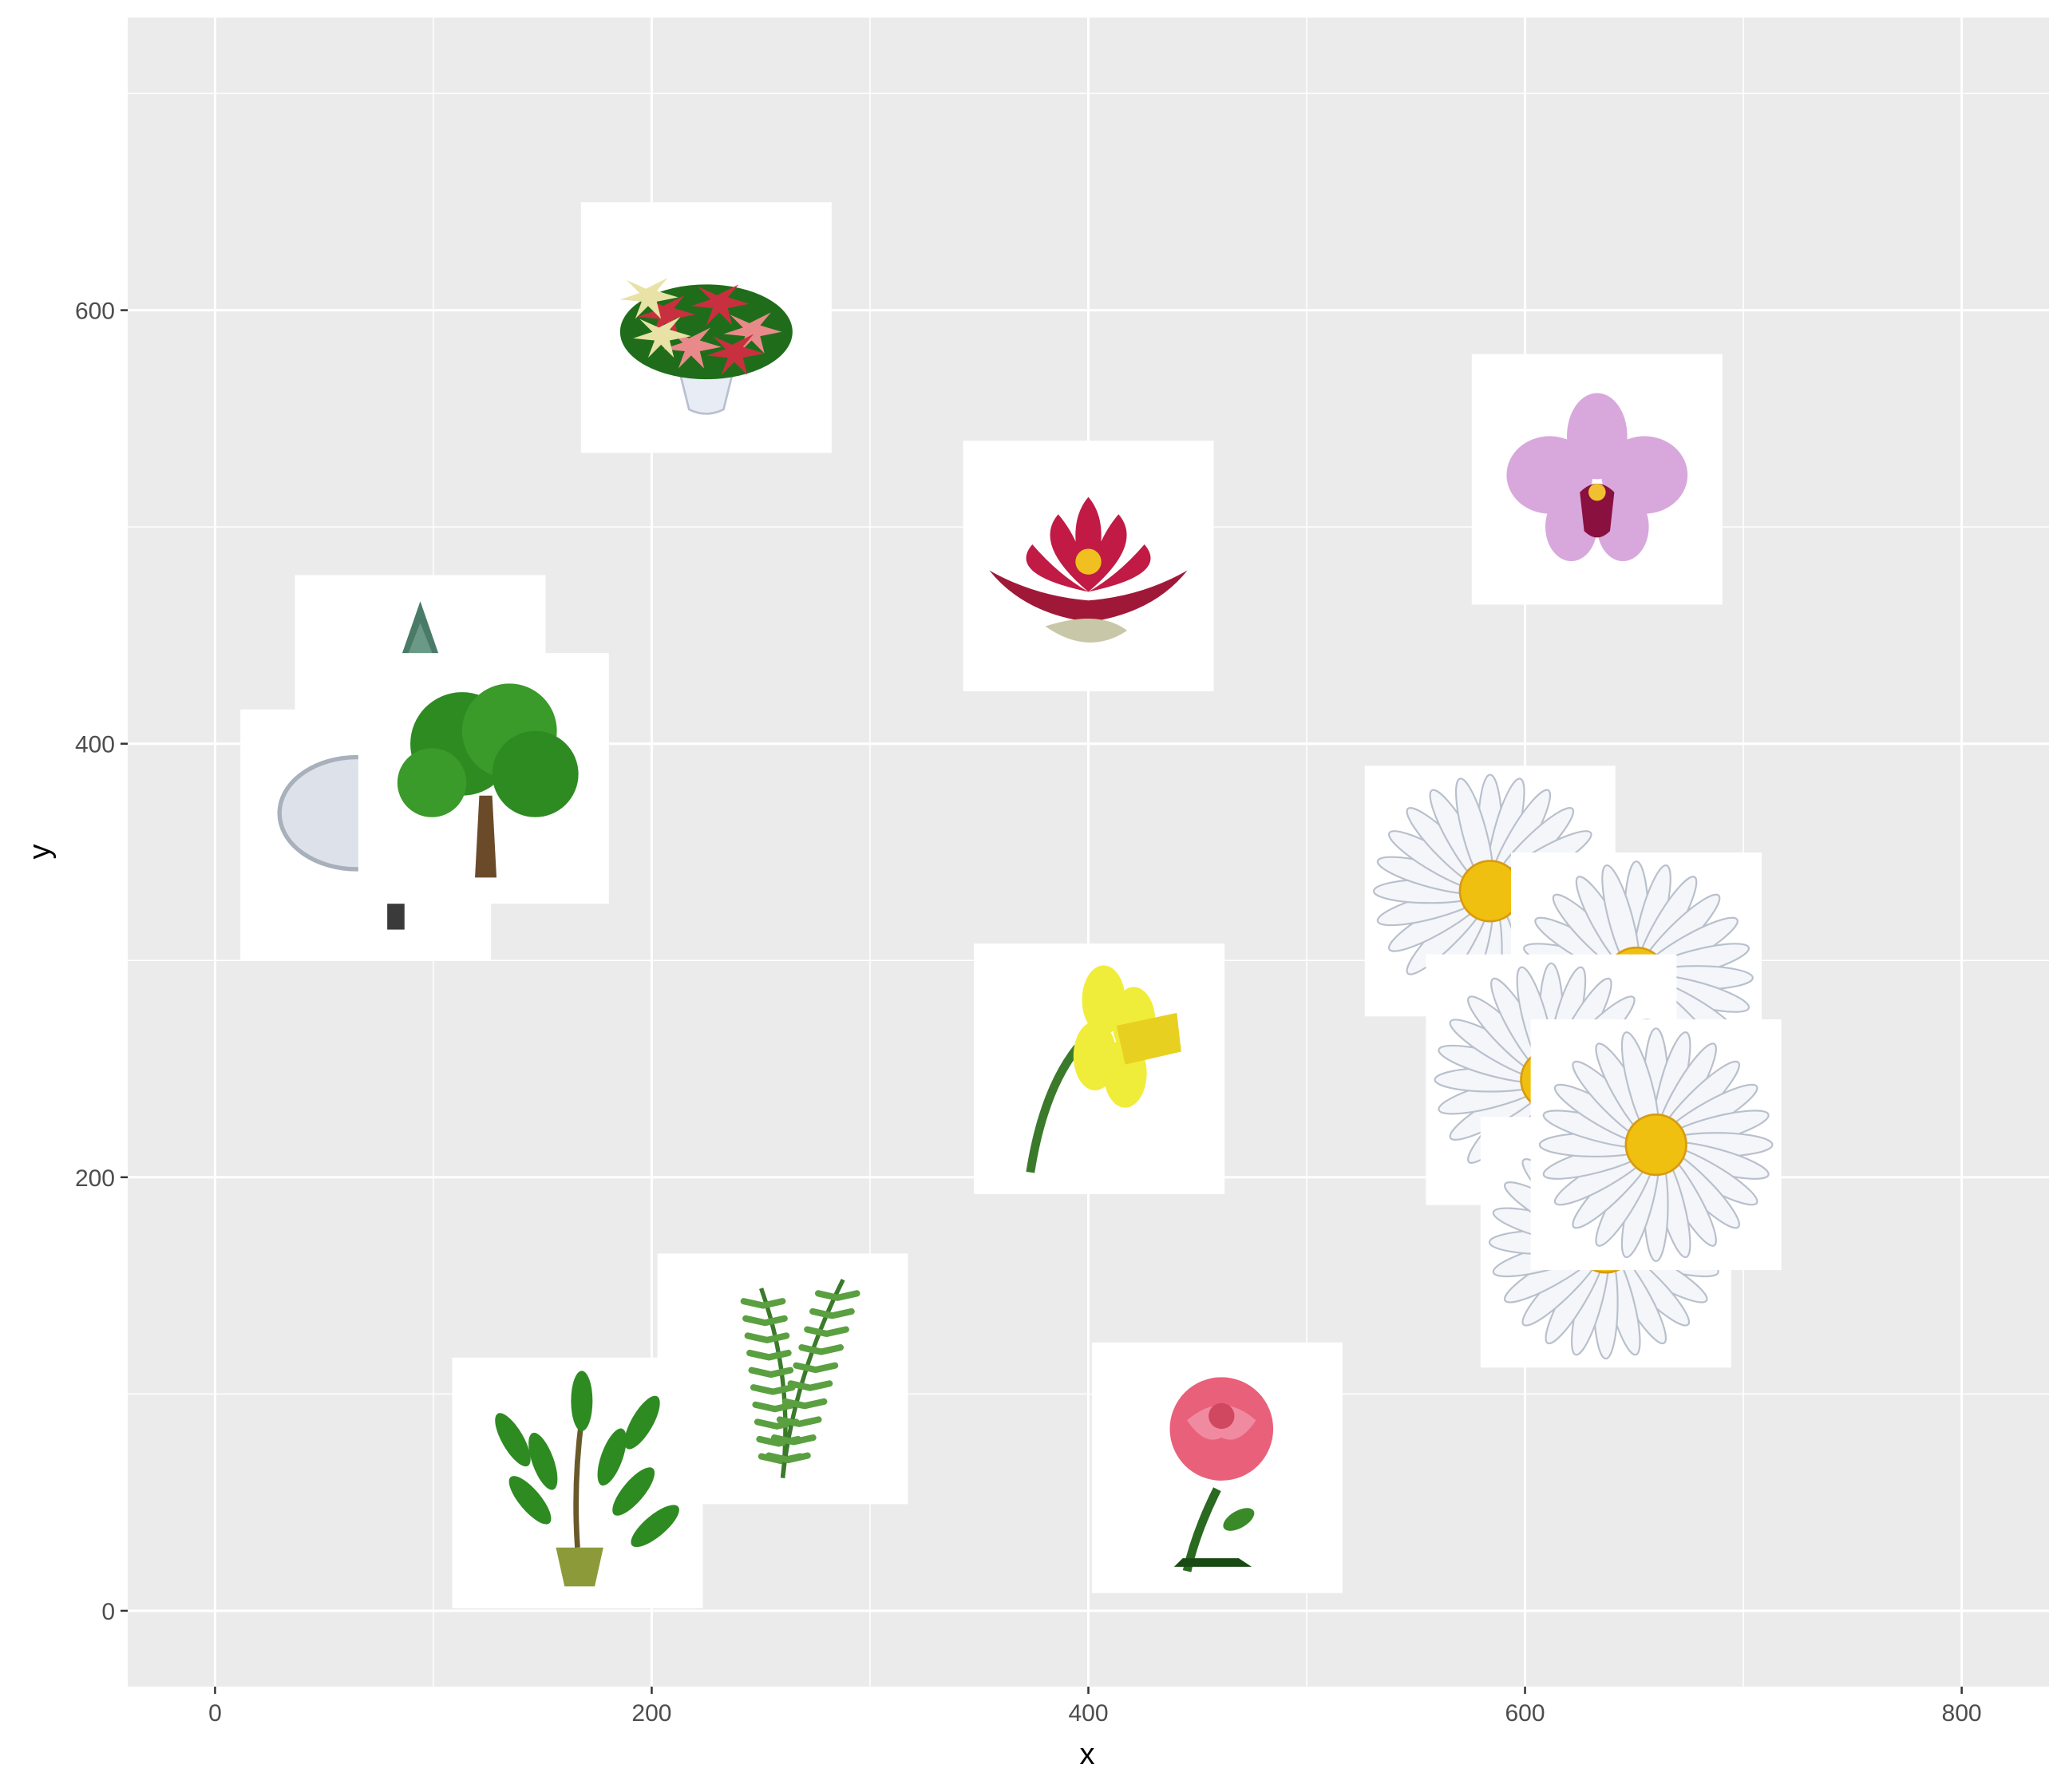  Describe the element at coordinates (651, 1714) in the screenshot. I see `x-tick-label: 200` at that location.